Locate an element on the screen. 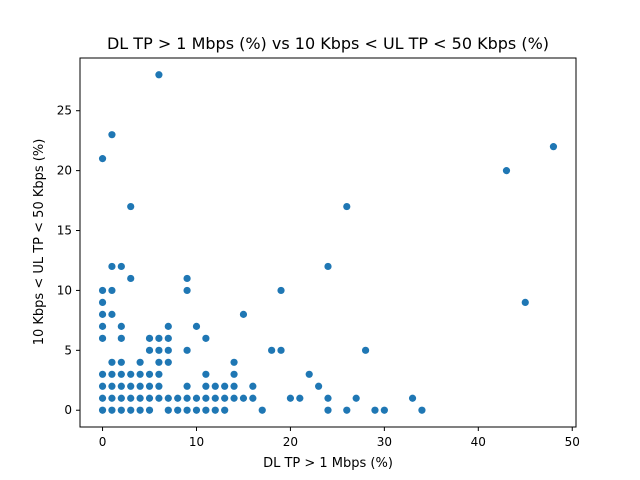 This screenshot has height=480, width=640. y-tick-label: 0 is located at coordinates (68, 410).